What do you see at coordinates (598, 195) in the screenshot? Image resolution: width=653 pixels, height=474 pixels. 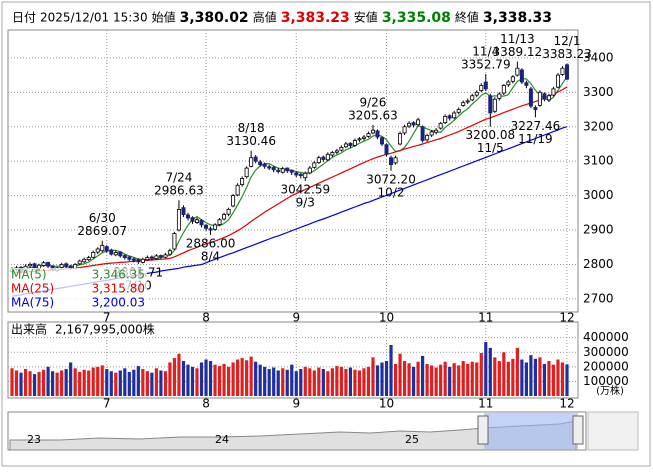 I see `y-tick-label: 3000` at bounding box center [598, 195].